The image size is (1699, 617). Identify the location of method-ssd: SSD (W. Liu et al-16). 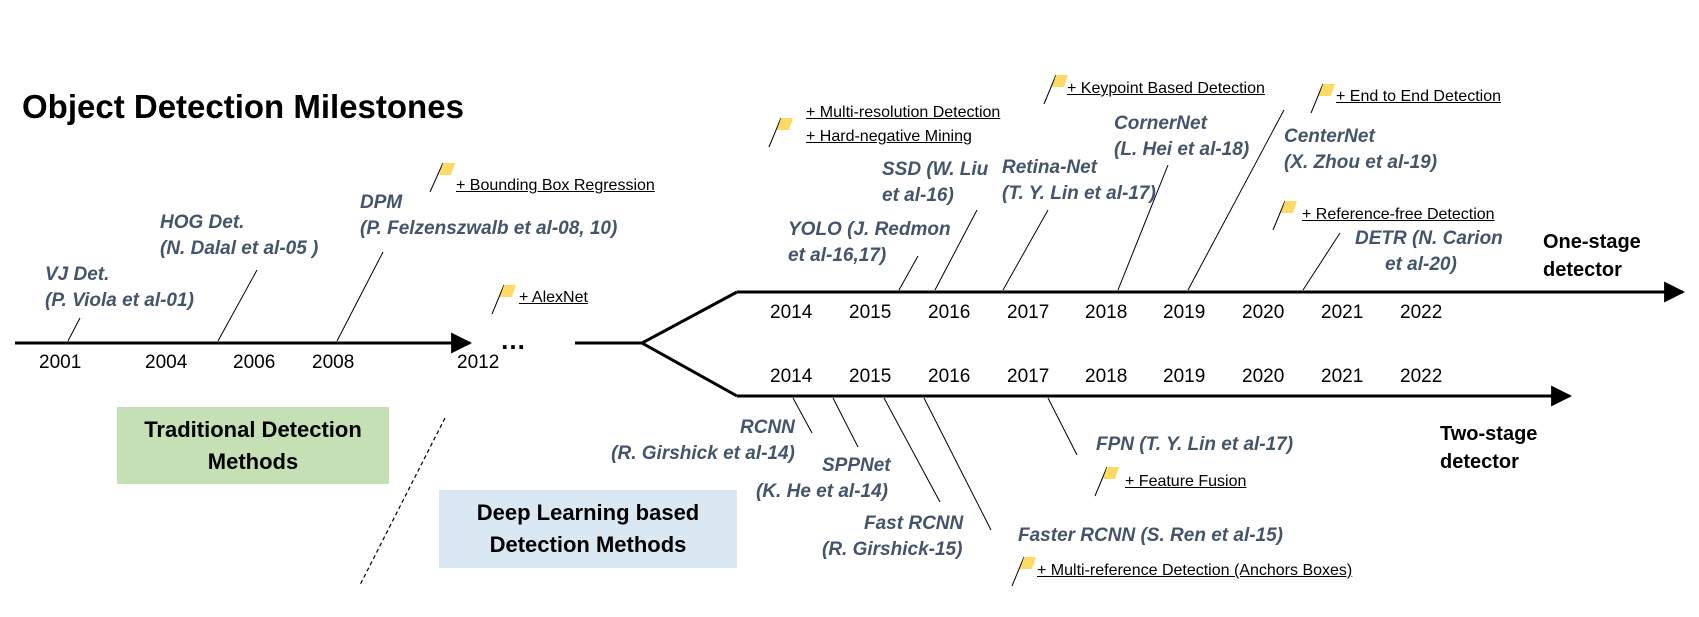
(935, 183).